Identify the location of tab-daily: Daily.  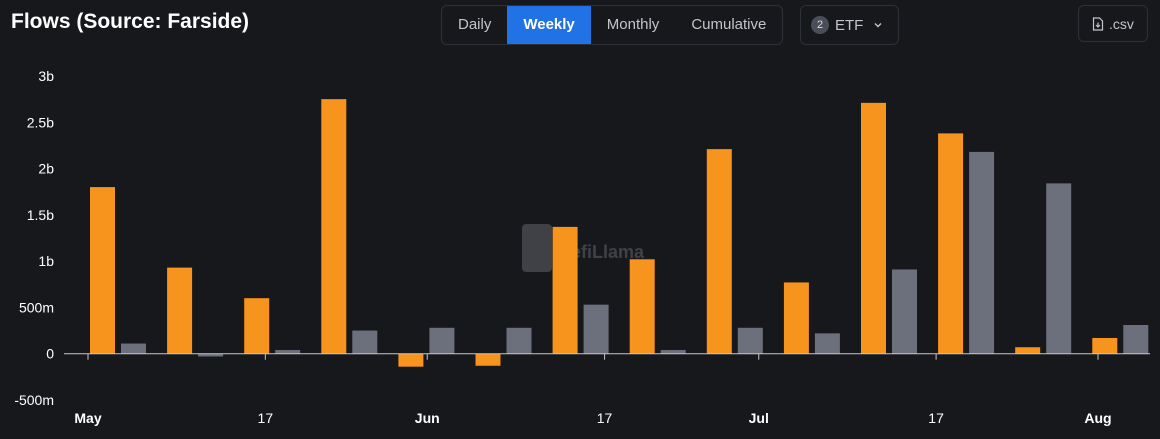
(475, 24).